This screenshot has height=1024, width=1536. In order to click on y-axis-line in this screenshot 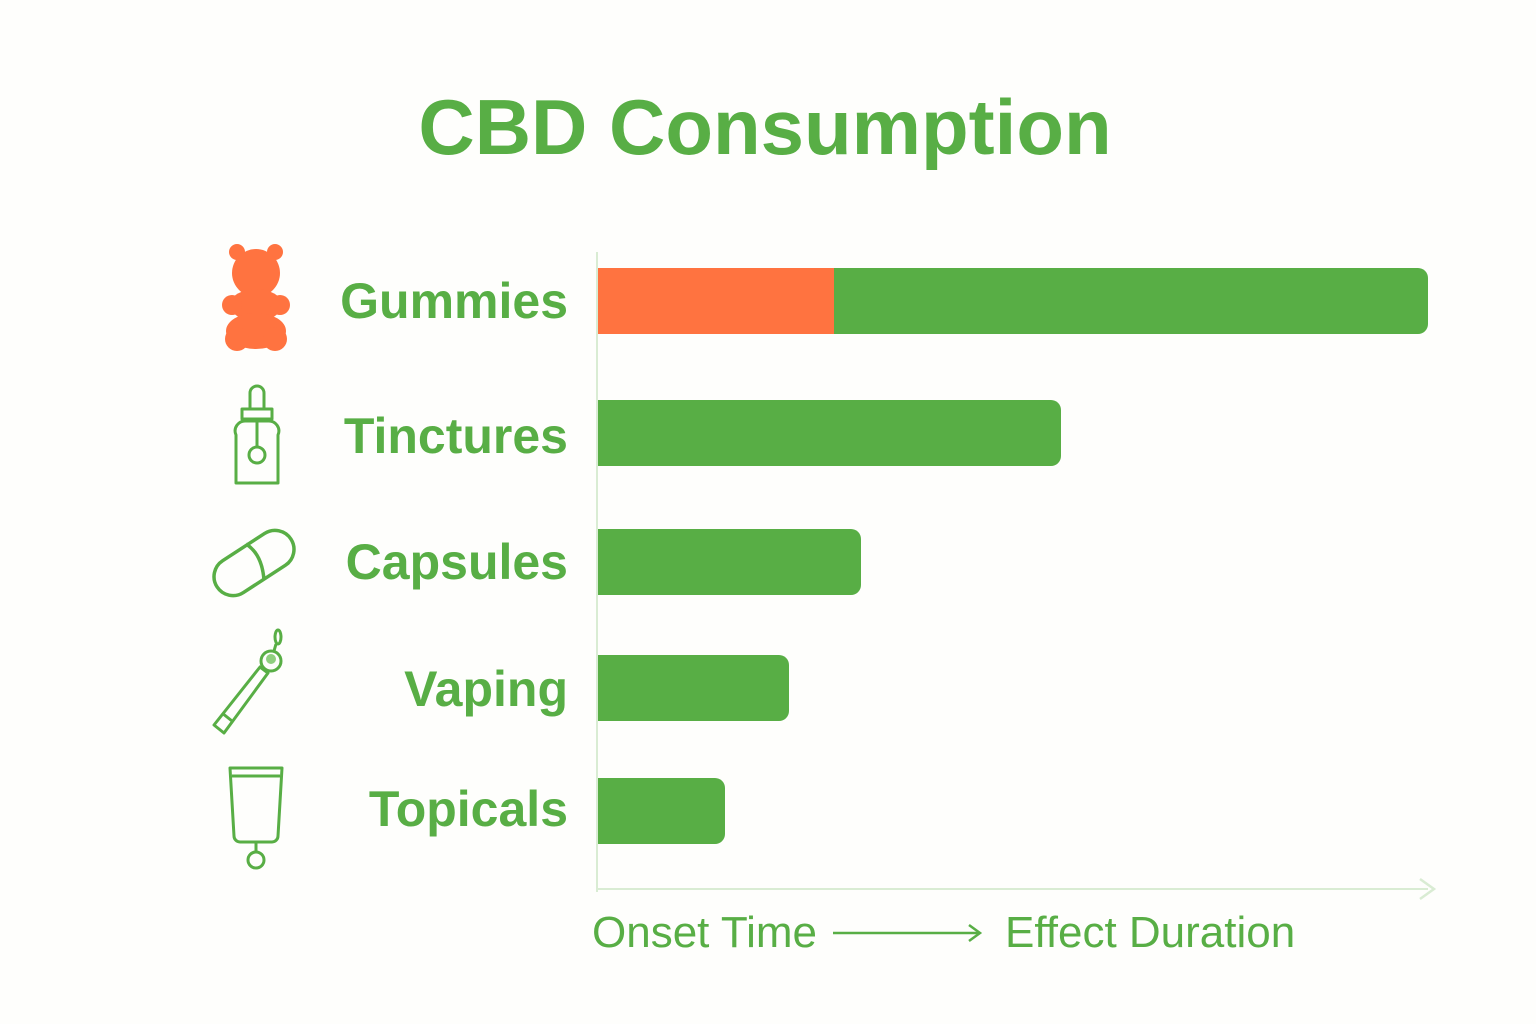, I will do `click(597, 572)`.